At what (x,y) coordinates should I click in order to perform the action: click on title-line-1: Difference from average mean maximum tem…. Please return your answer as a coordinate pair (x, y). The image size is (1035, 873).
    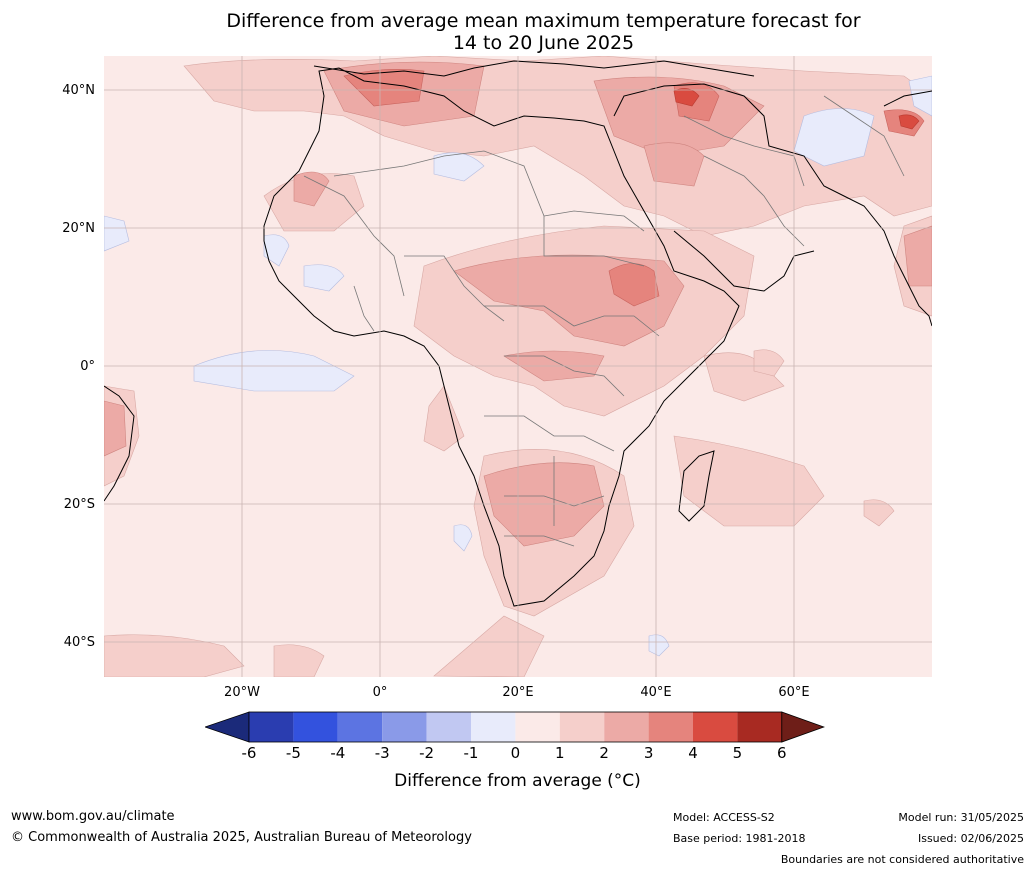
    Looking at the image, I should click on (543, 21).